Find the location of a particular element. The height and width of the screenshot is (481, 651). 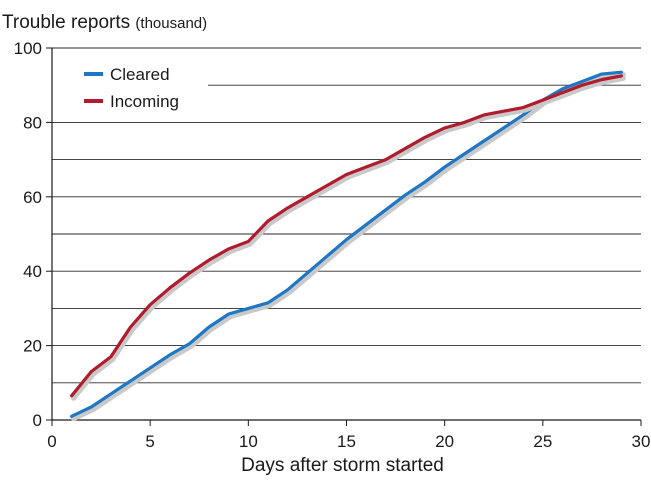

y-tick-label: 80 is located at coordinates (32, 122).